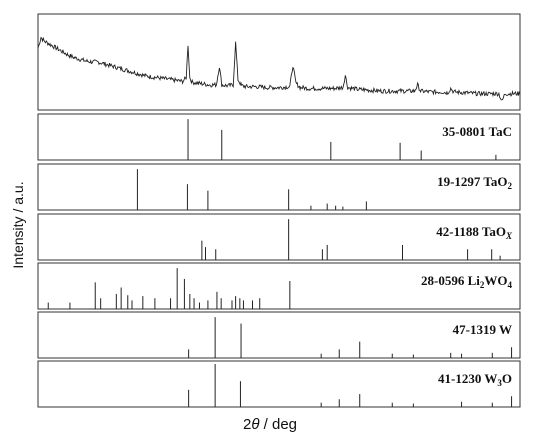  Describe the element at coordinates (477, 131) in the screenshot. I see `reference-label: 35-0801 TaC` at that location.